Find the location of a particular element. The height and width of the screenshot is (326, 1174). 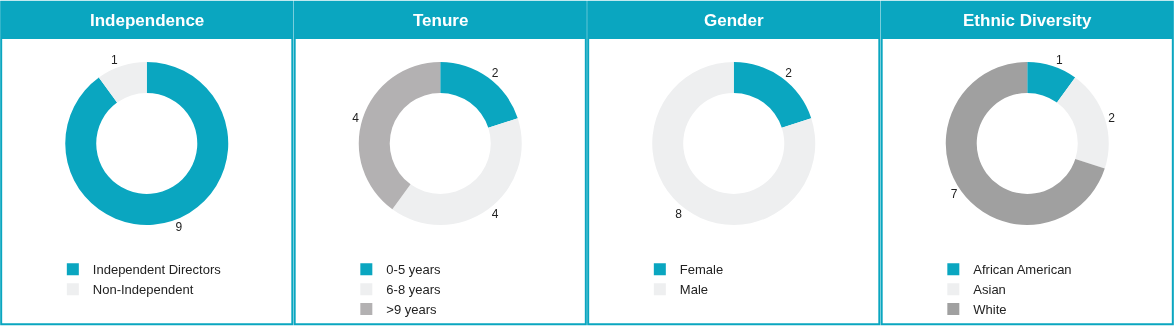

legend-label: 6-8 years is located at coordinates (414, 290).